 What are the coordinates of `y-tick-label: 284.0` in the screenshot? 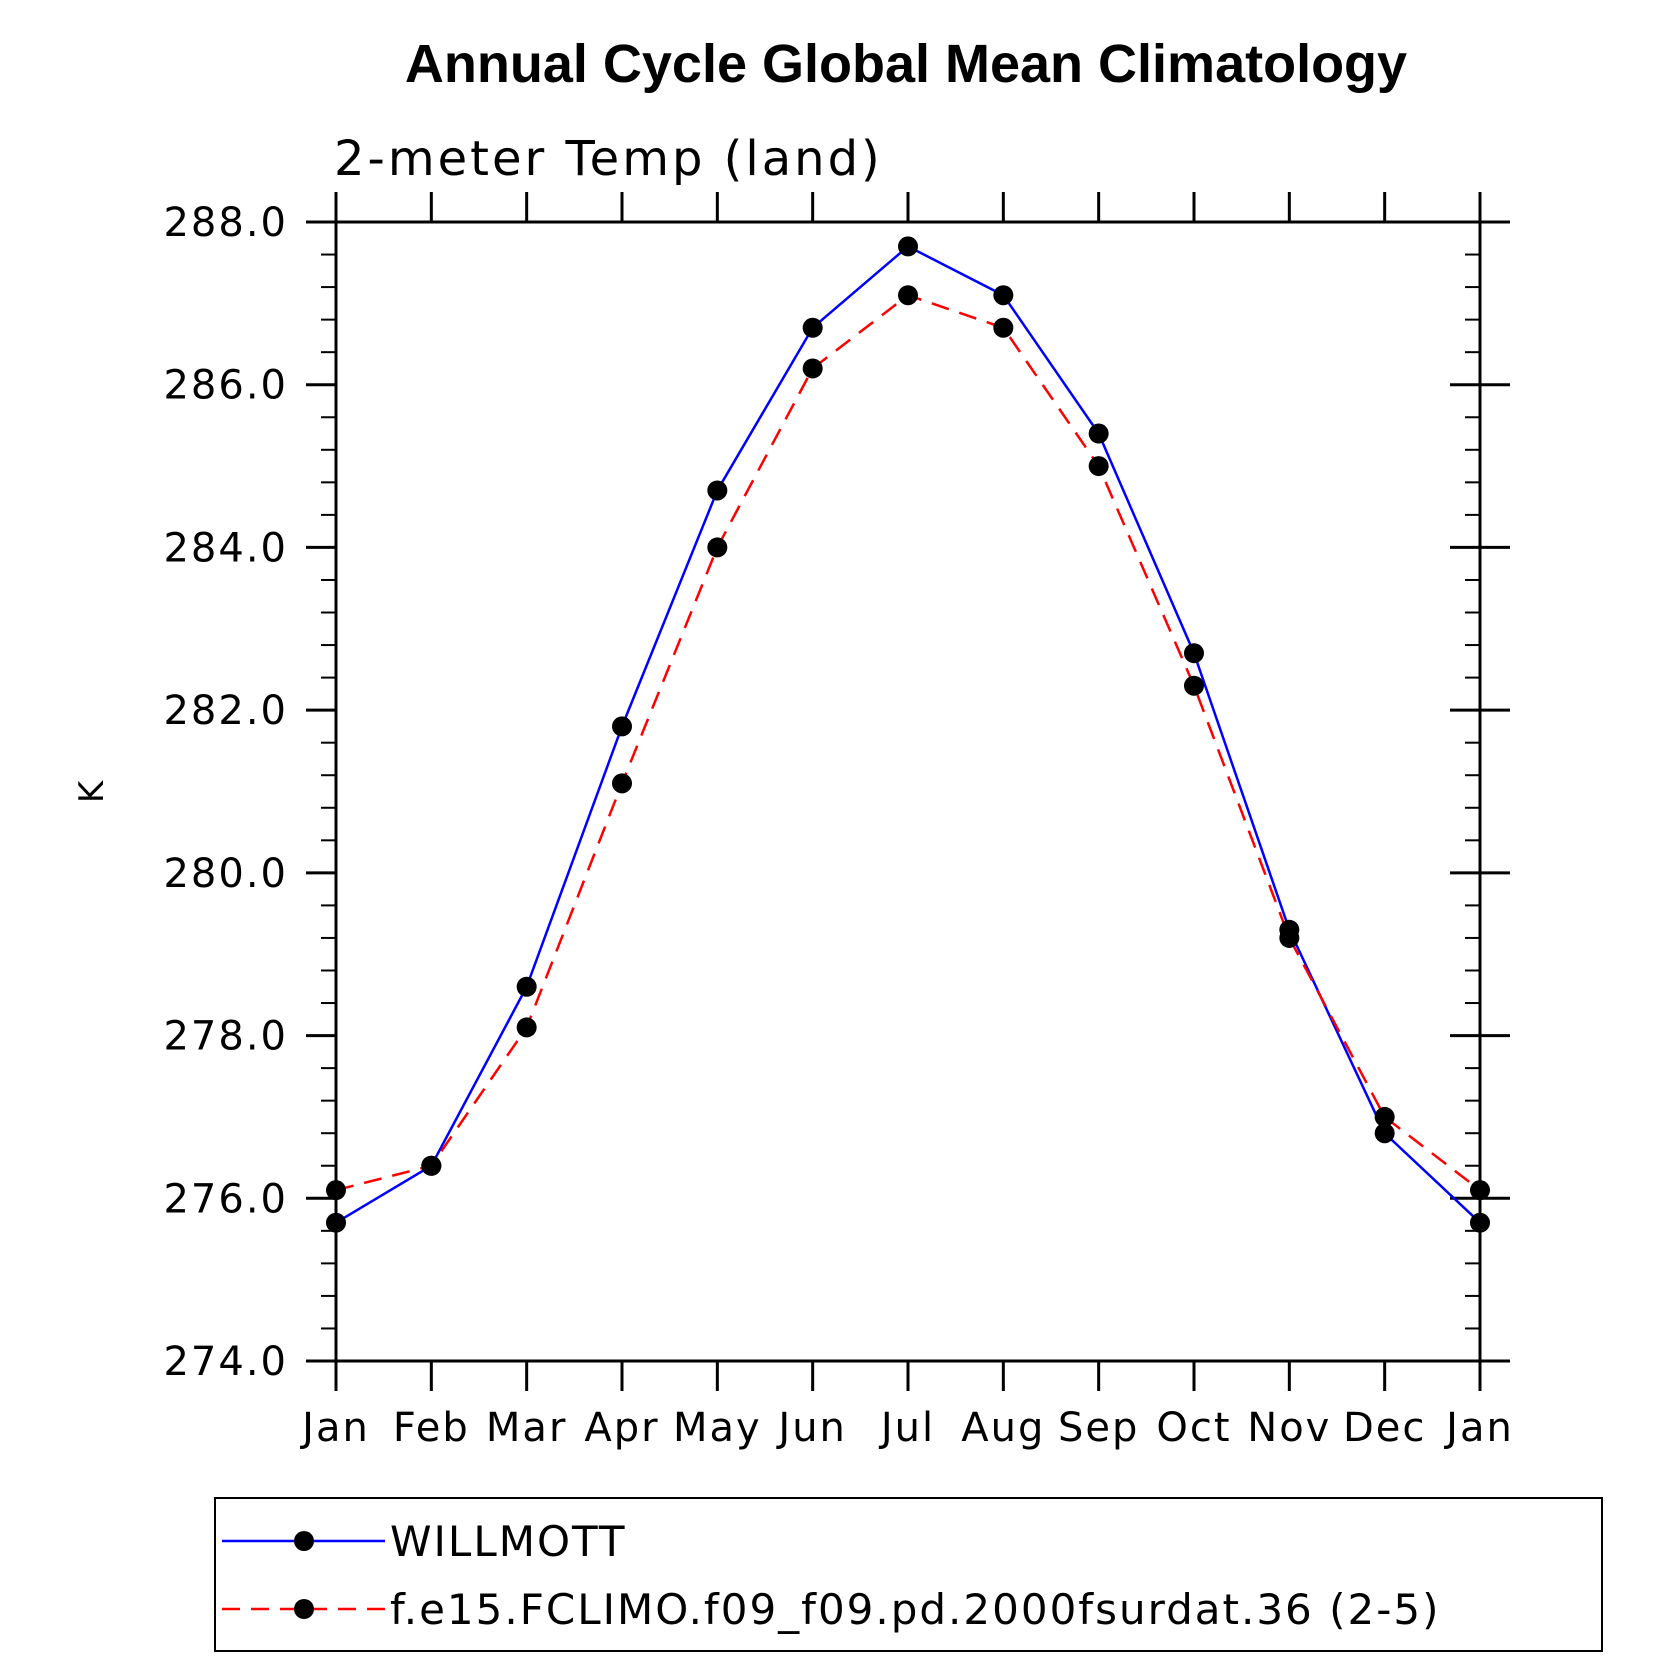 It's located at (225, 548).